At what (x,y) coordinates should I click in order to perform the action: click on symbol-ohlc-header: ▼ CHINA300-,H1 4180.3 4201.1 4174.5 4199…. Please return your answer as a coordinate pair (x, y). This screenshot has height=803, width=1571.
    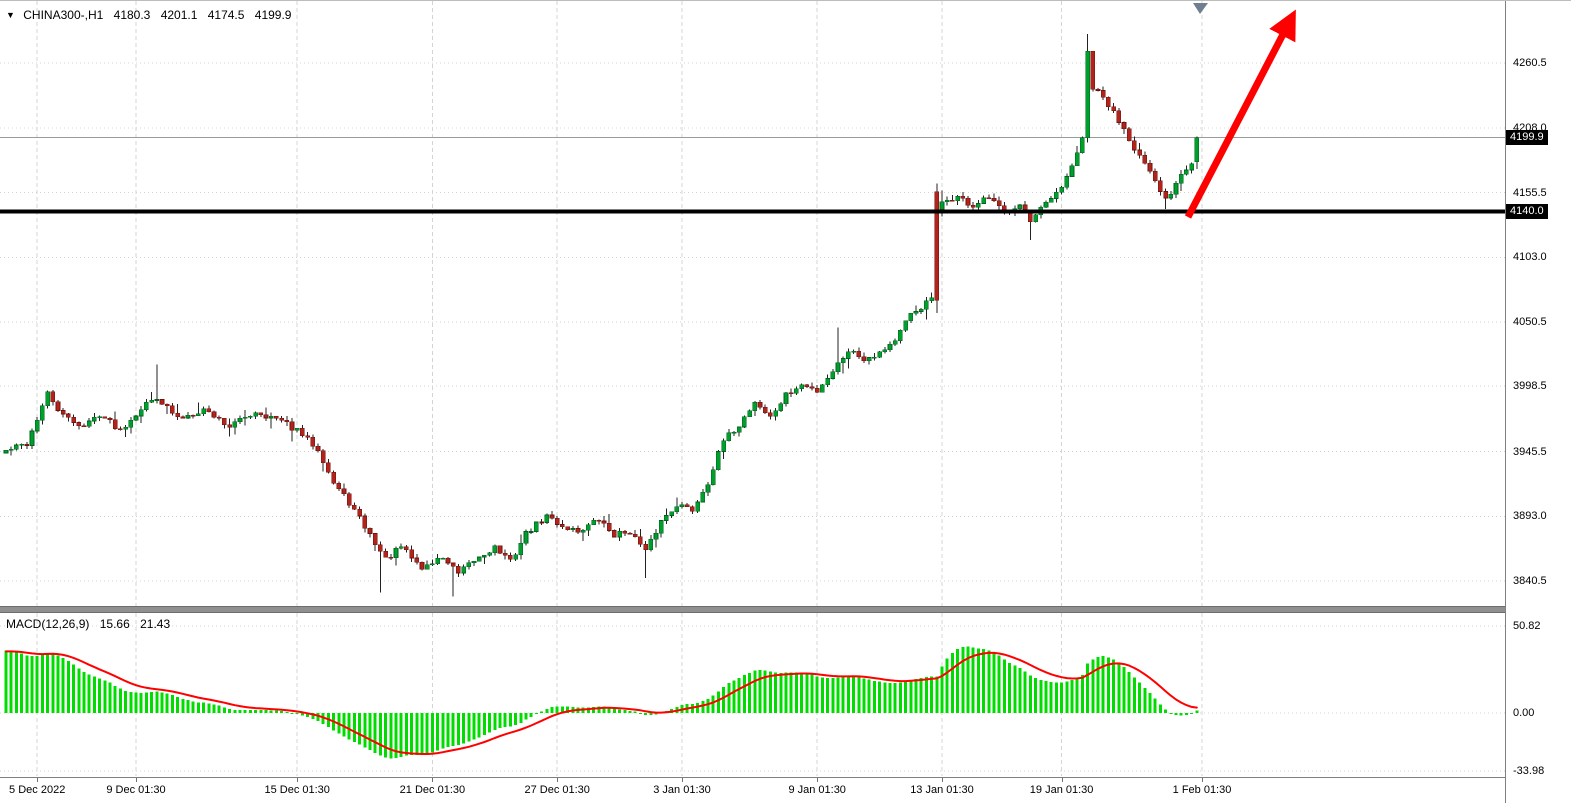
    Looking at the image, I should click on (148, 15).